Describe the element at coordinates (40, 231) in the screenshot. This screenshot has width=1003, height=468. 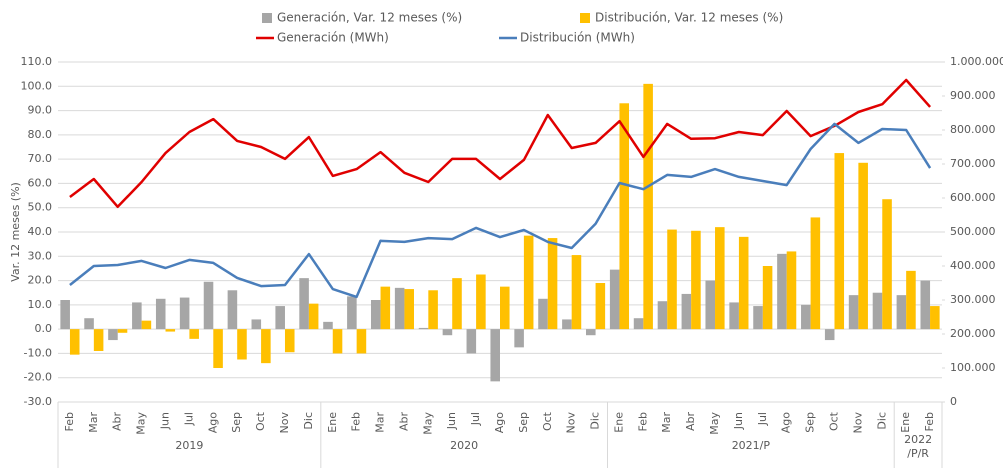
I see `y-tick-label: 40.0` at that location.